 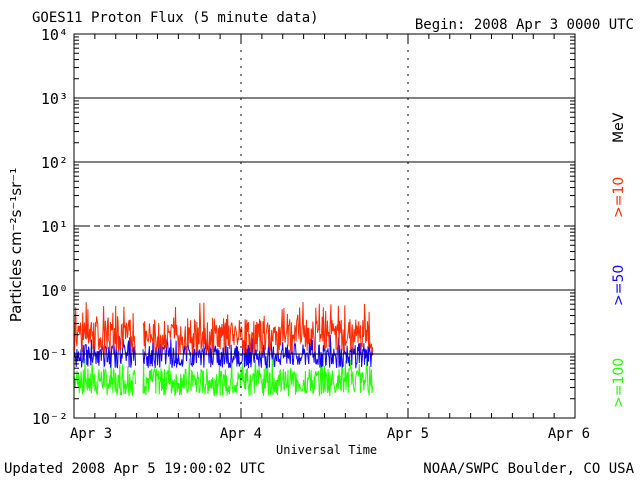 What do you see at coordinates (619, 285) in the screenshot?
I see `legend-ge50: >=50` at bounding box center [619, 285].